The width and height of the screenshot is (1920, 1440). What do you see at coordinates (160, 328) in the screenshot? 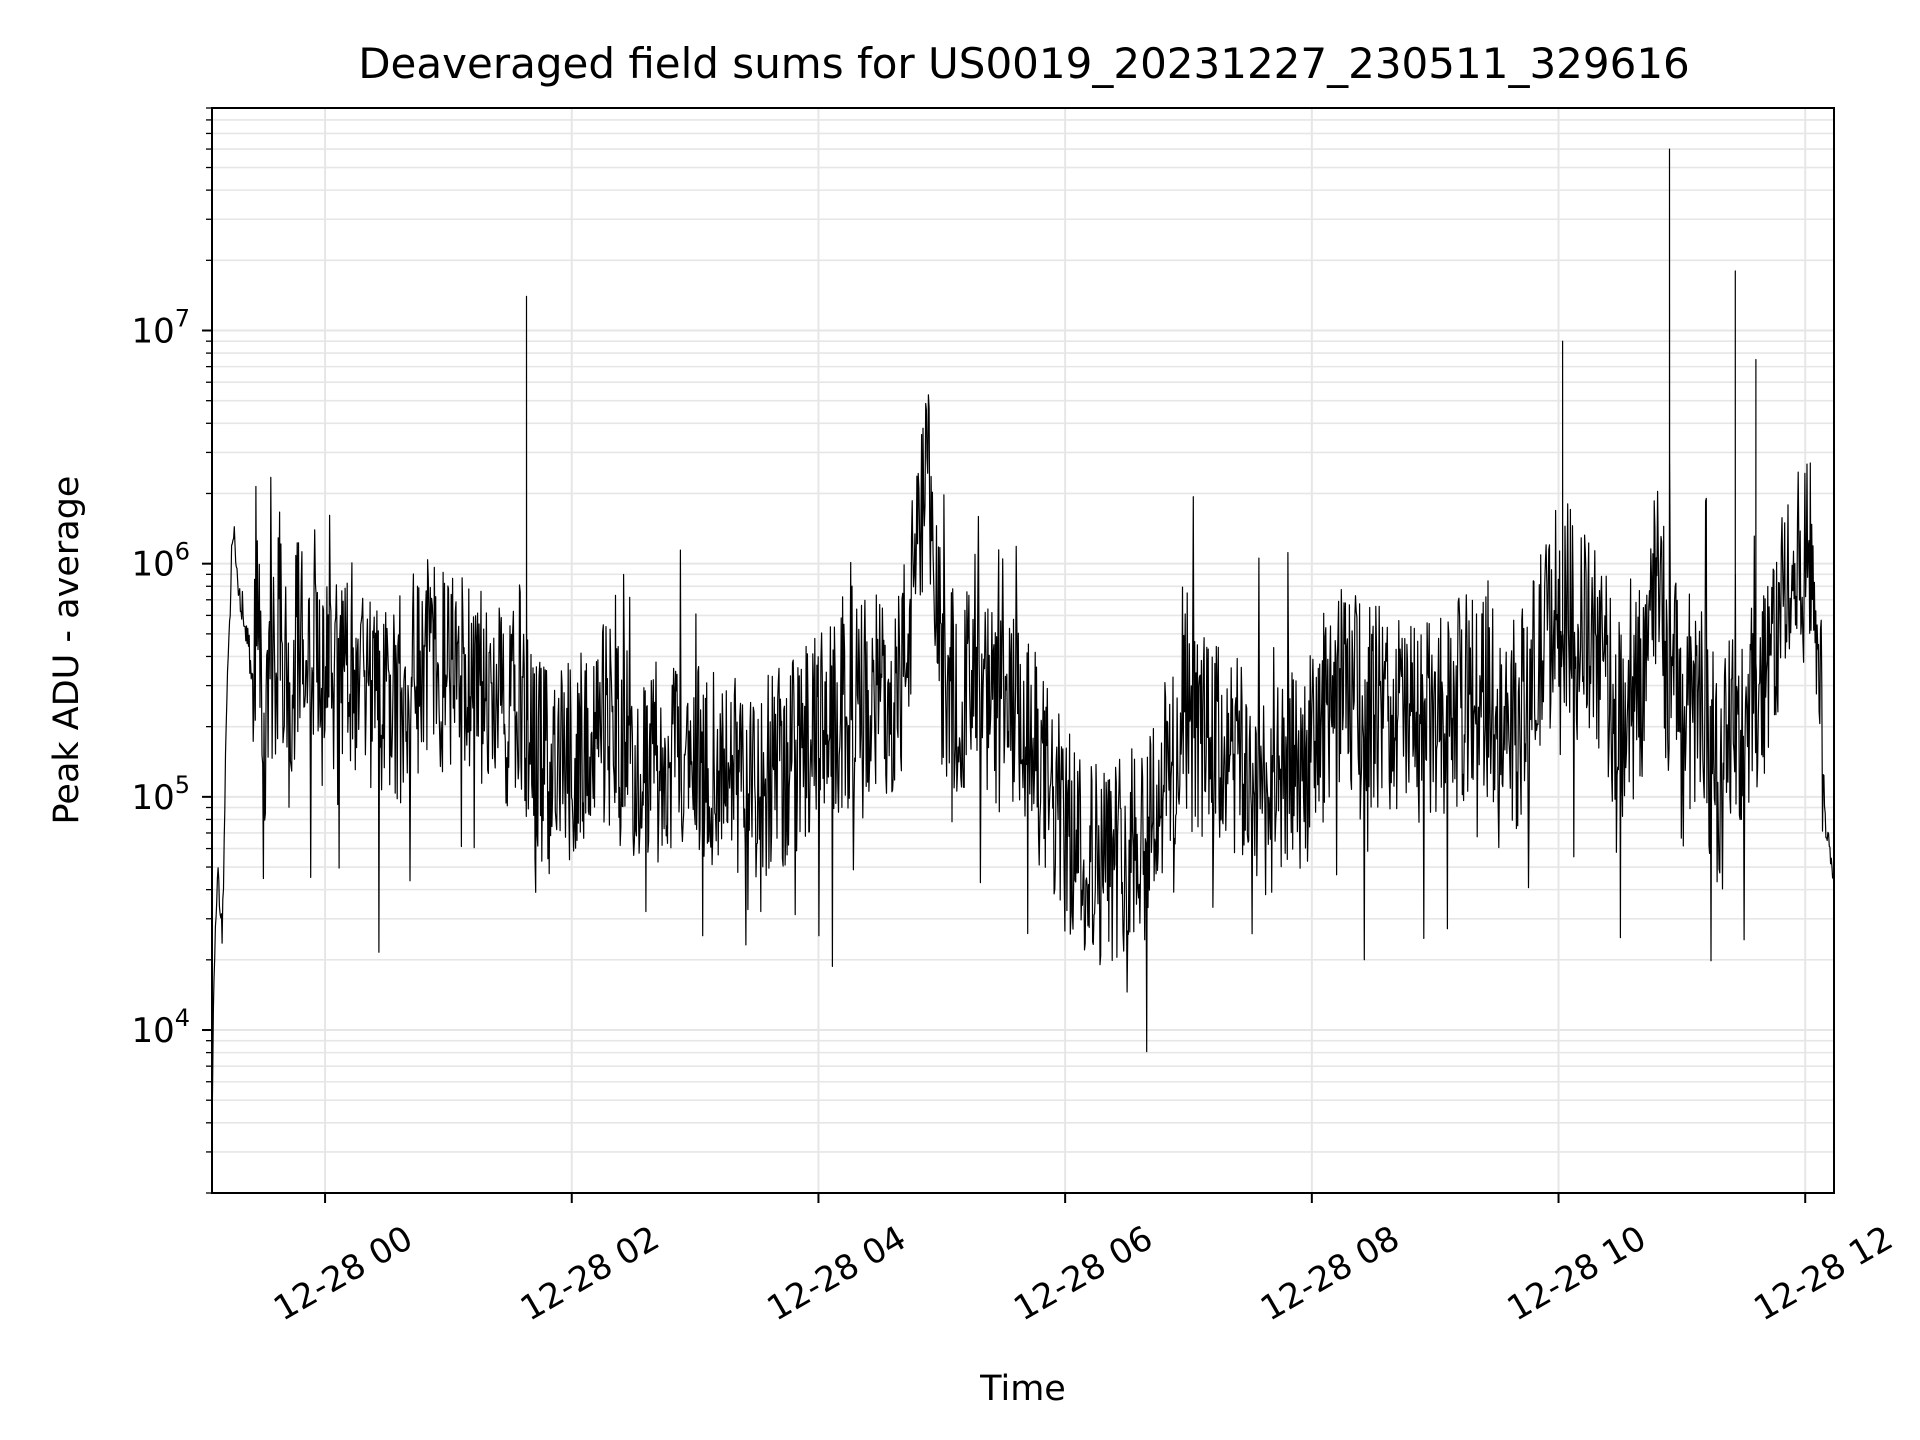
I see `y-tick-label: 10⁷` at bounding box center [160, 328].